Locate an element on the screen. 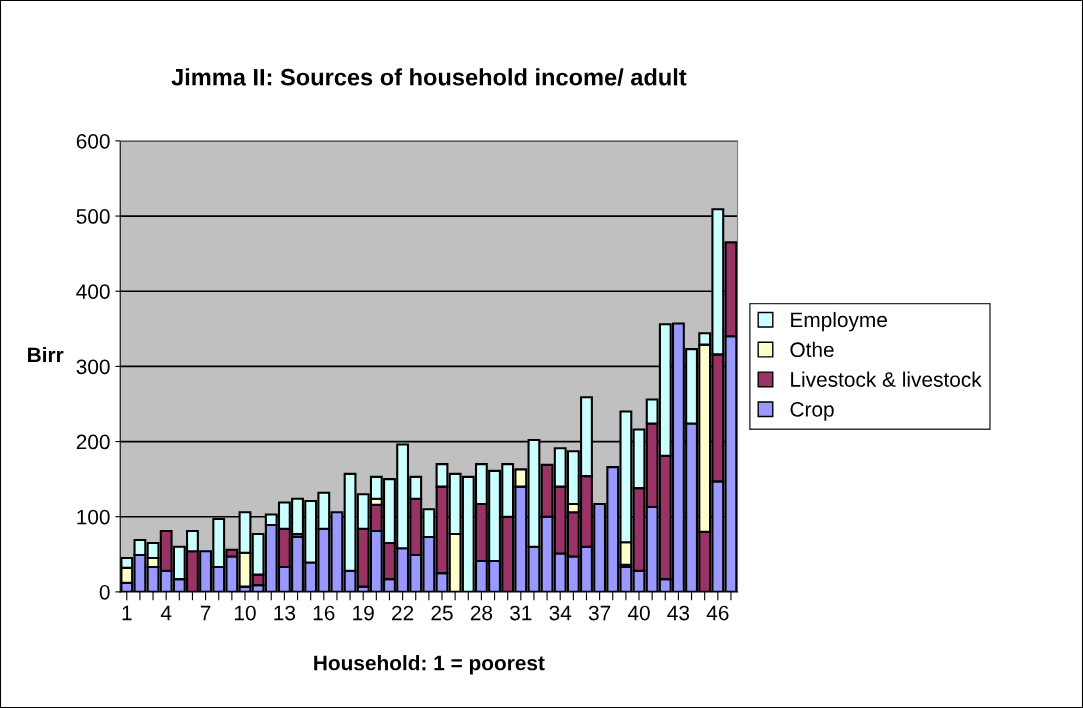  legend-label: Livestock & livestock is located at coordinates (886, 379).